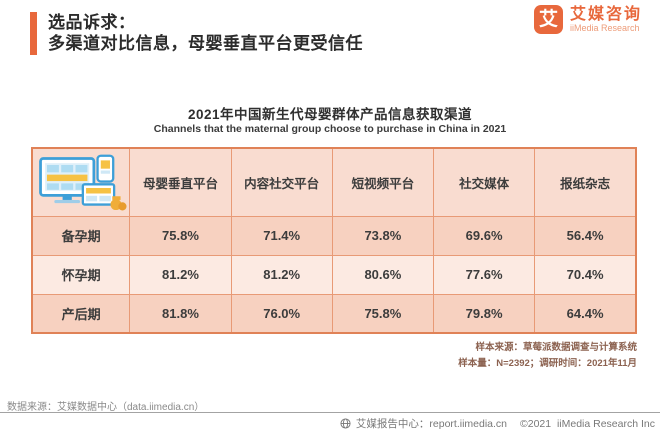  I want to click on column-header-newspaper: 报纸杂志, so click(585, 182).